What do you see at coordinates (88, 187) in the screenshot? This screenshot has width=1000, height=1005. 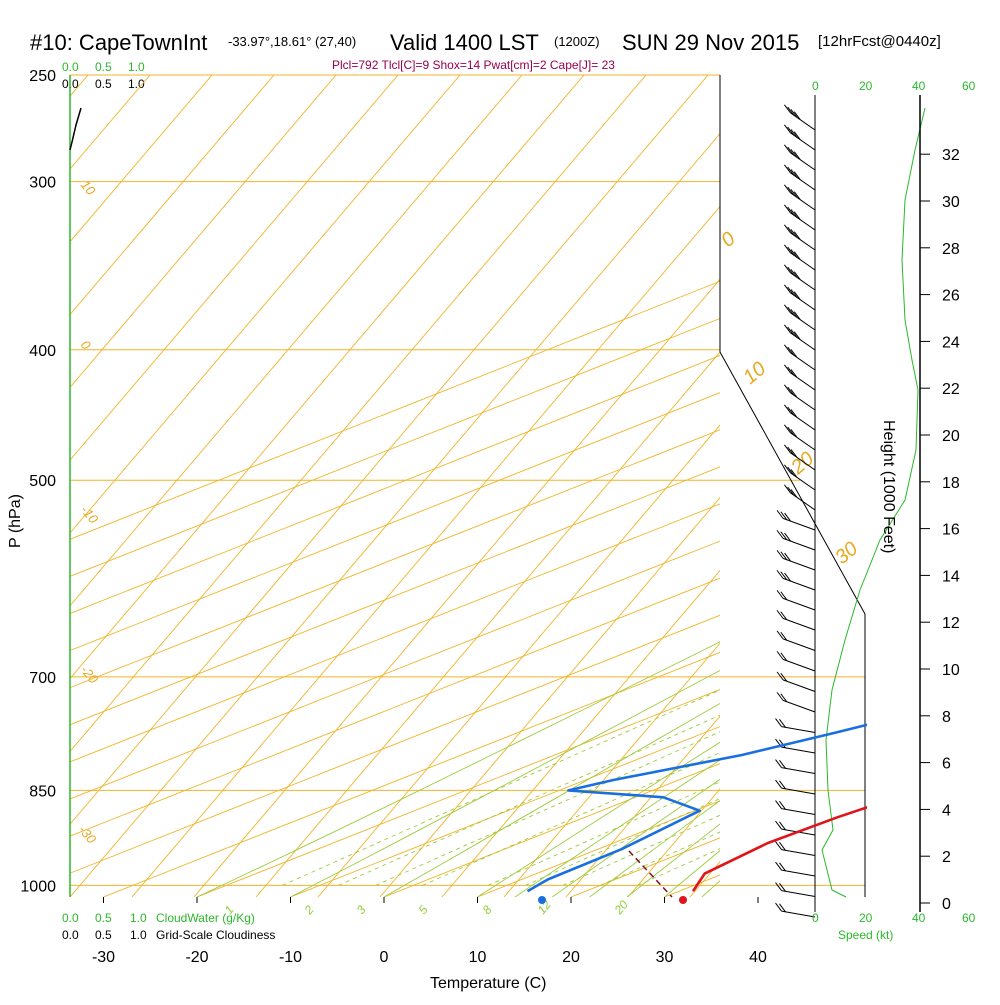 I see `isotherm-label: 10` at bounding box center [88, 187].